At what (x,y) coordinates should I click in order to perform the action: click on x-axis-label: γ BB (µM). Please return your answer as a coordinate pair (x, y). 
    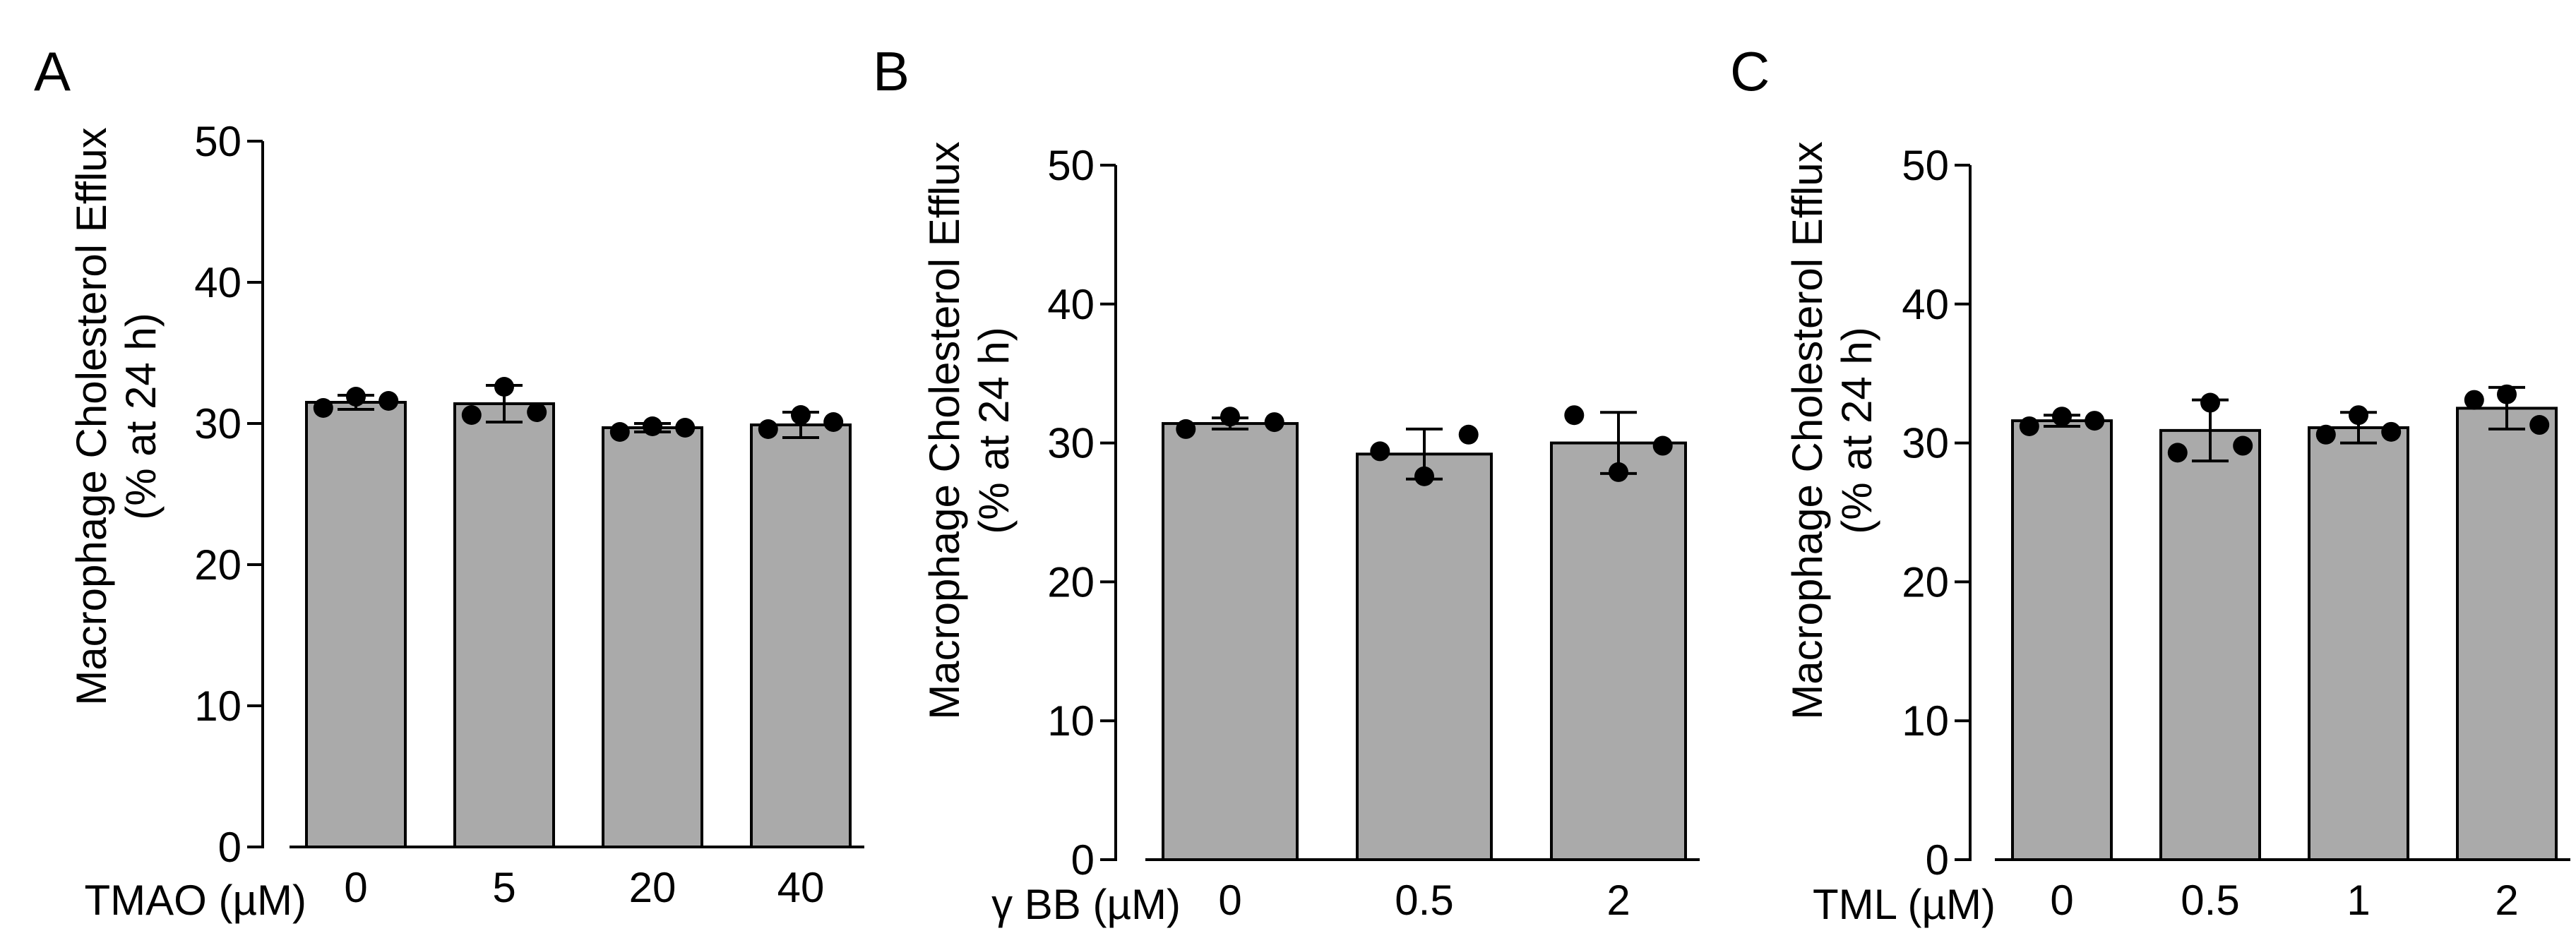
    Looking at the image, I should click on (1086, 905).